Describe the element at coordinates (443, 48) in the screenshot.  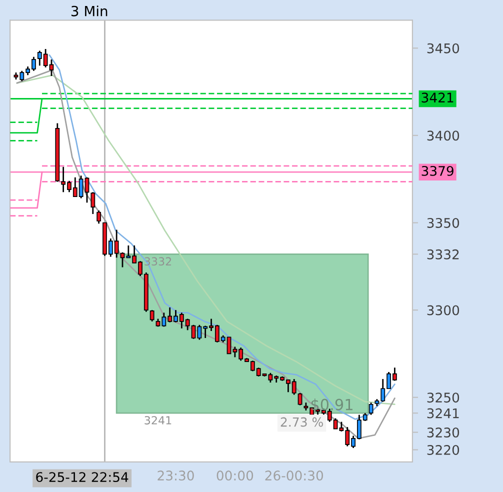
I see `y-tick-label: 3450` at that location.